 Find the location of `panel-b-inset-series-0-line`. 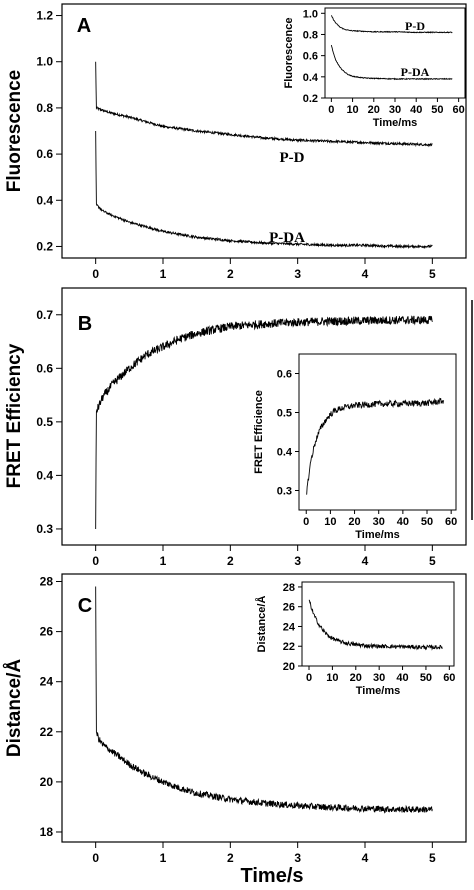

panel-b-inset-series-0-line is located at coordinates (375, 446).